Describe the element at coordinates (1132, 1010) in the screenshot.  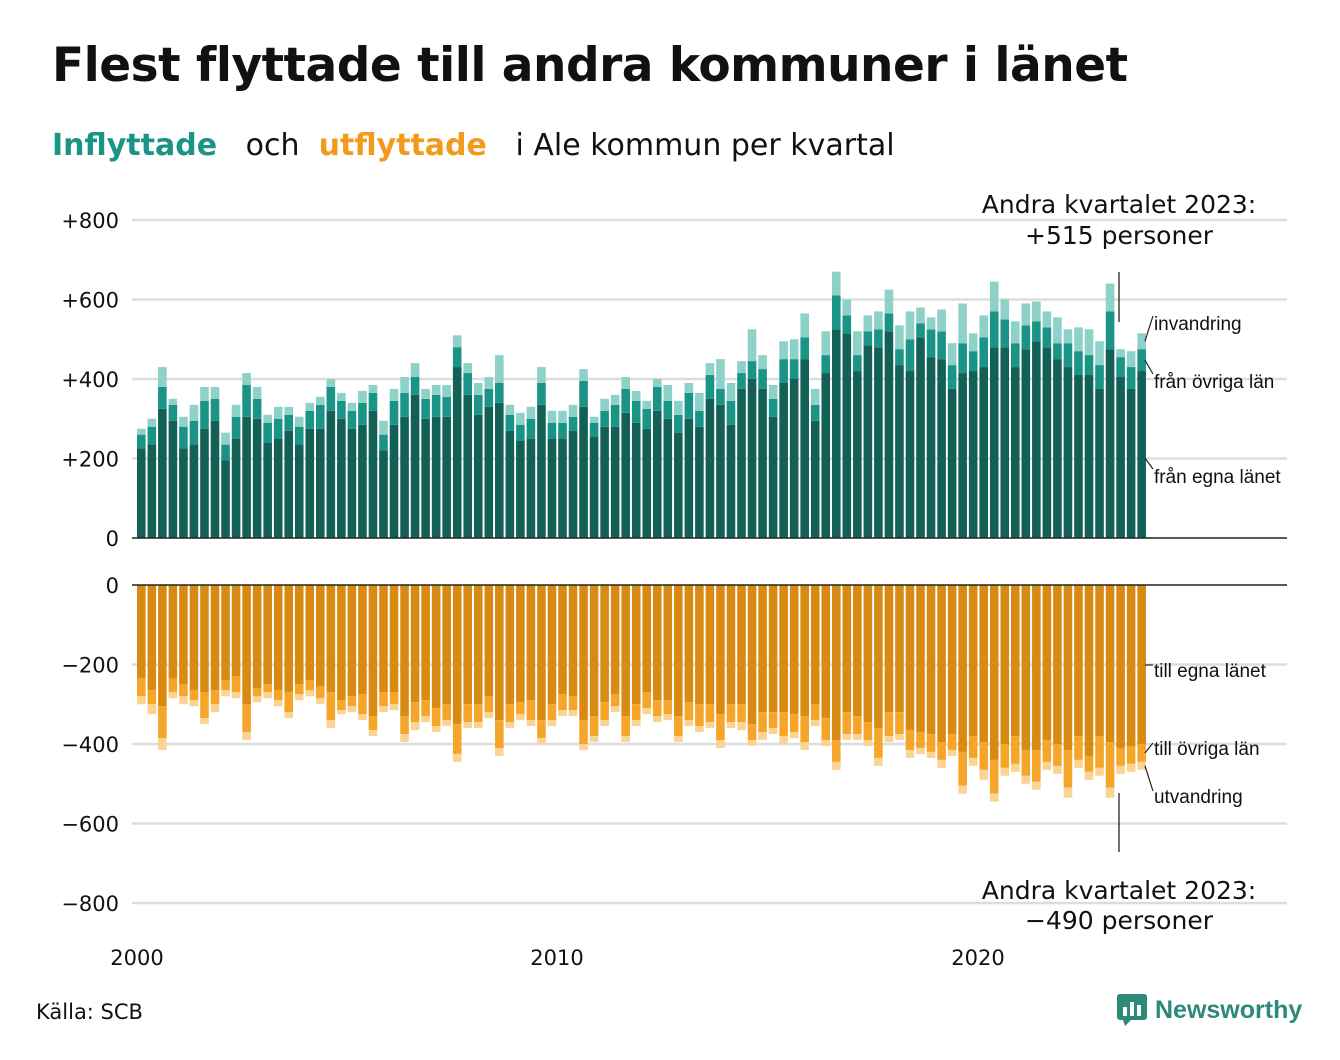
I see `newsworthy-logo-icon` at that location.